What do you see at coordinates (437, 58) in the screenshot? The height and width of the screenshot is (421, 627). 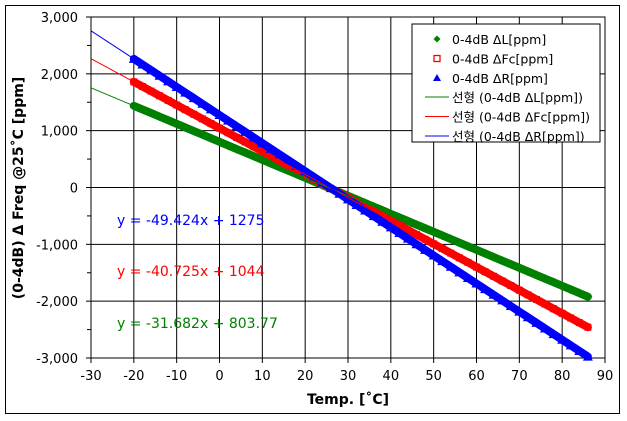 I see `legend-square-icon` at bounding box center [437, 58].